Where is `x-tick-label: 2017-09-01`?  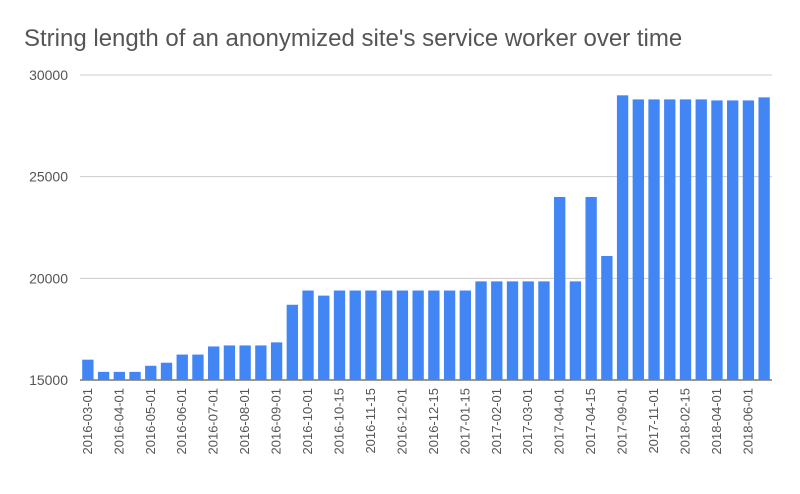
x-tick-label: 2017-09-01 is located at coordinates (622, 421).